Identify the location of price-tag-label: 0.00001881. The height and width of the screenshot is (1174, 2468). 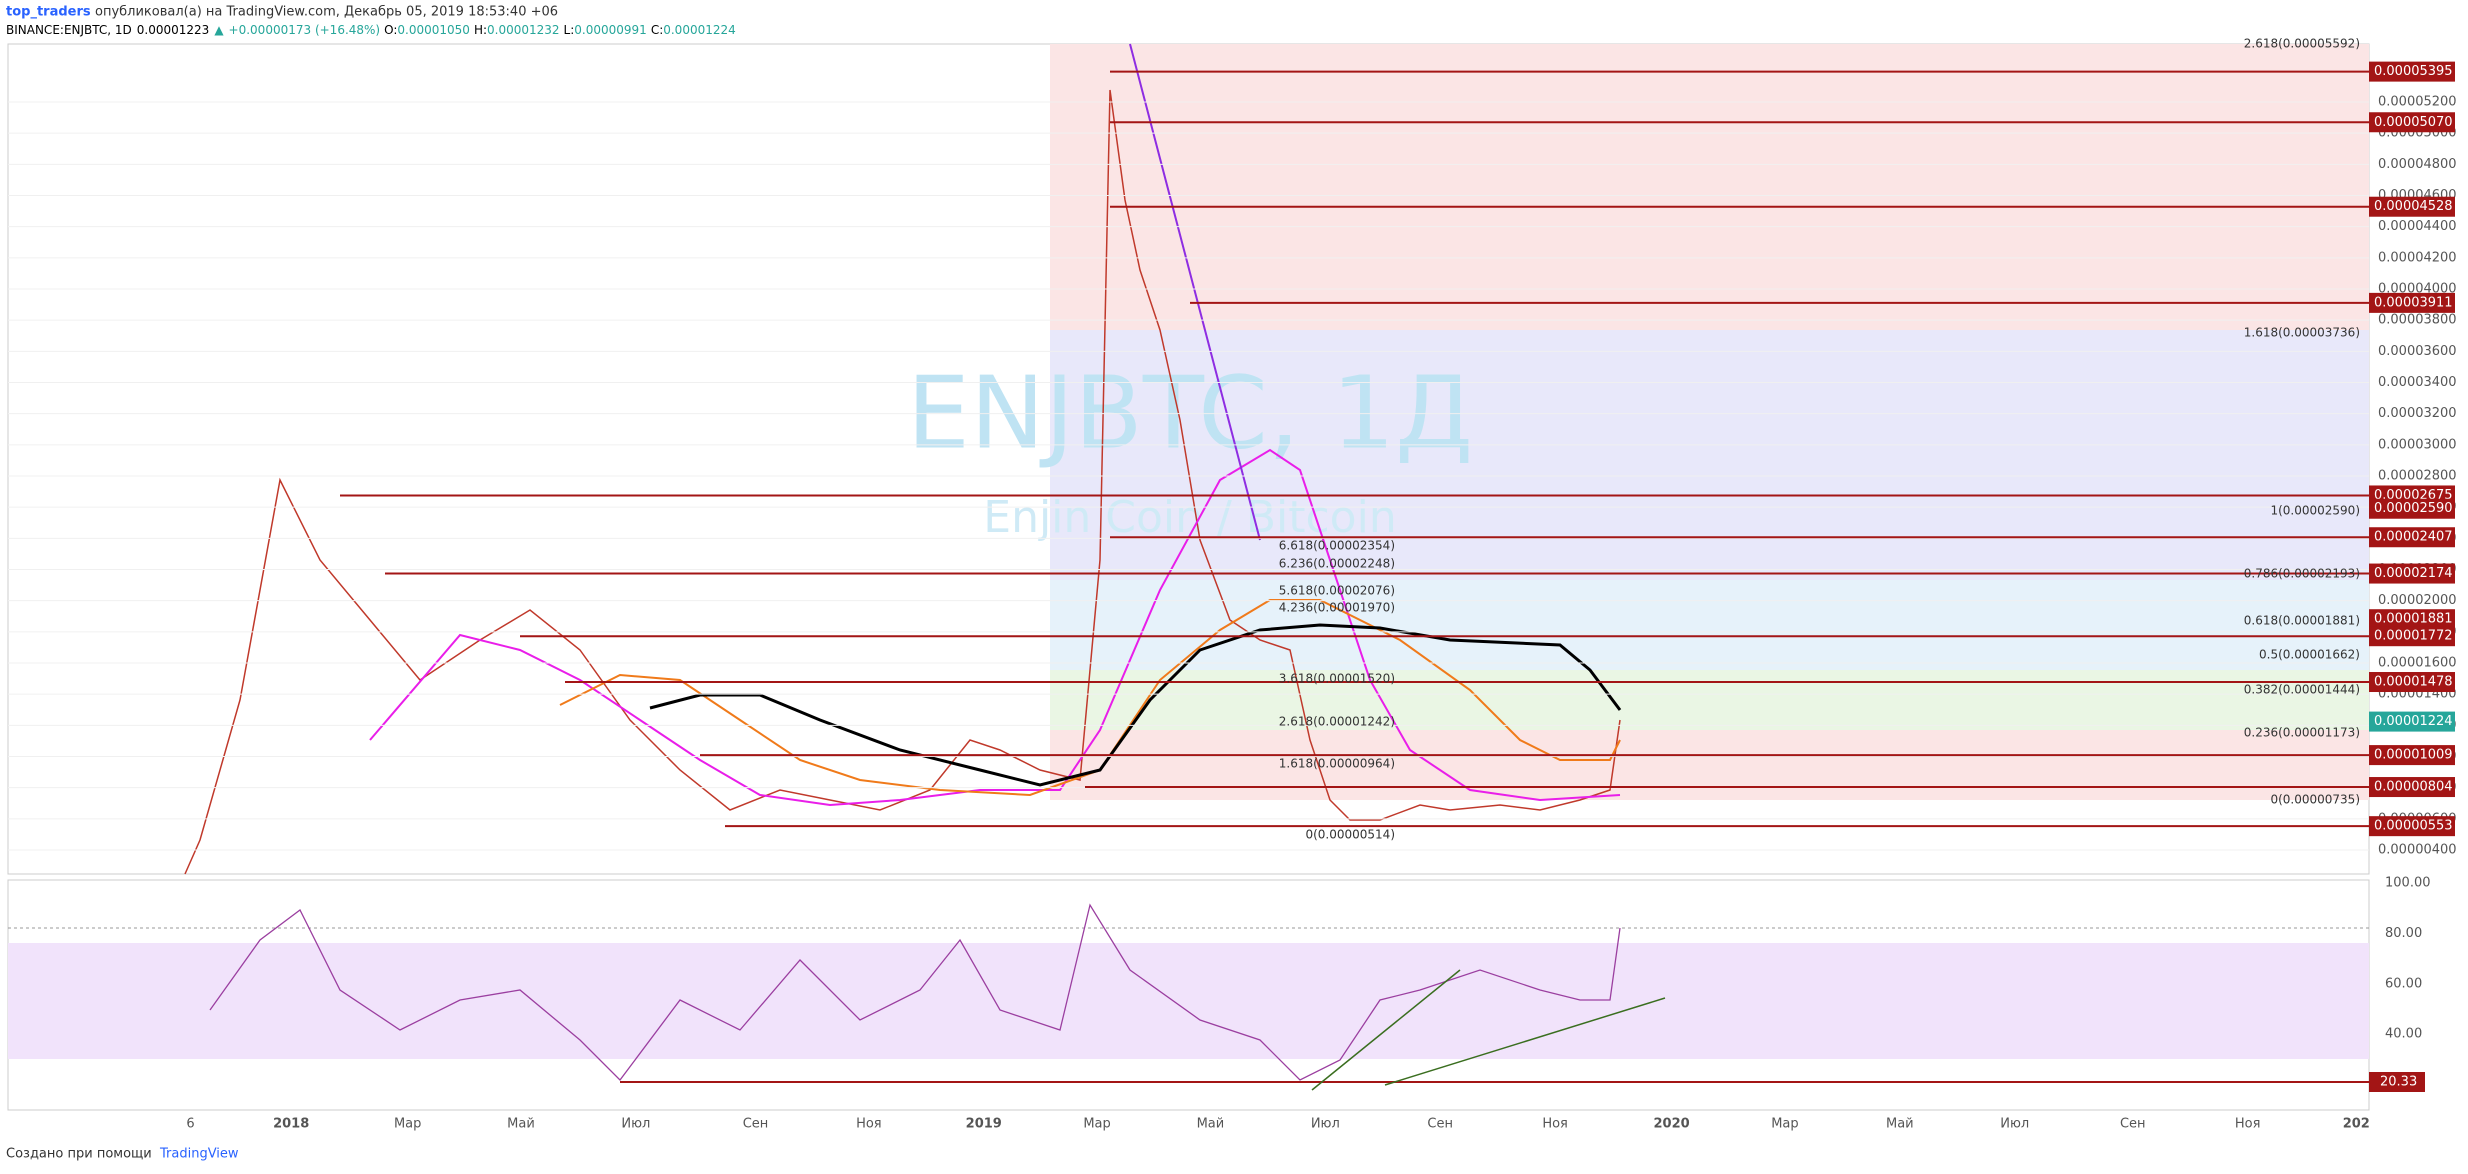
(2413, 619).